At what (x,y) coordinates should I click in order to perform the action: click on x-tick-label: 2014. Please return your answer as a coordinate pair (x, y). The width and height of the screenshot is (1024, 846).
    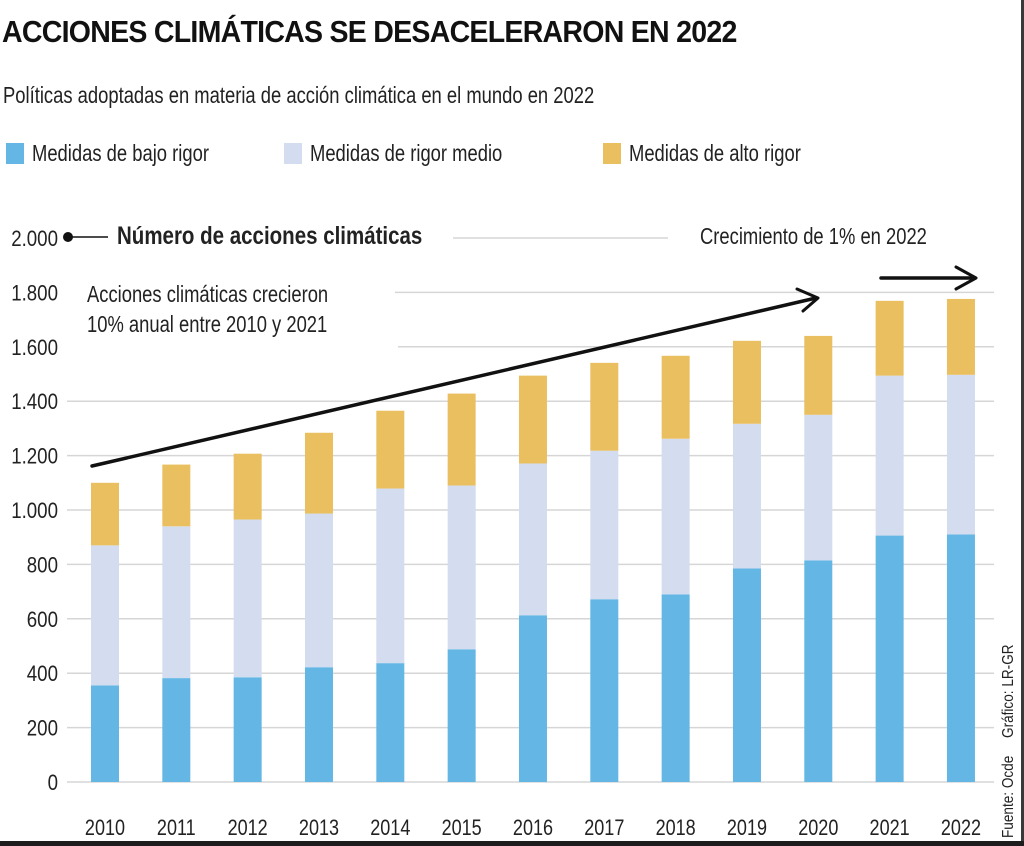
    Looking at the image, I should click on (390, 828).